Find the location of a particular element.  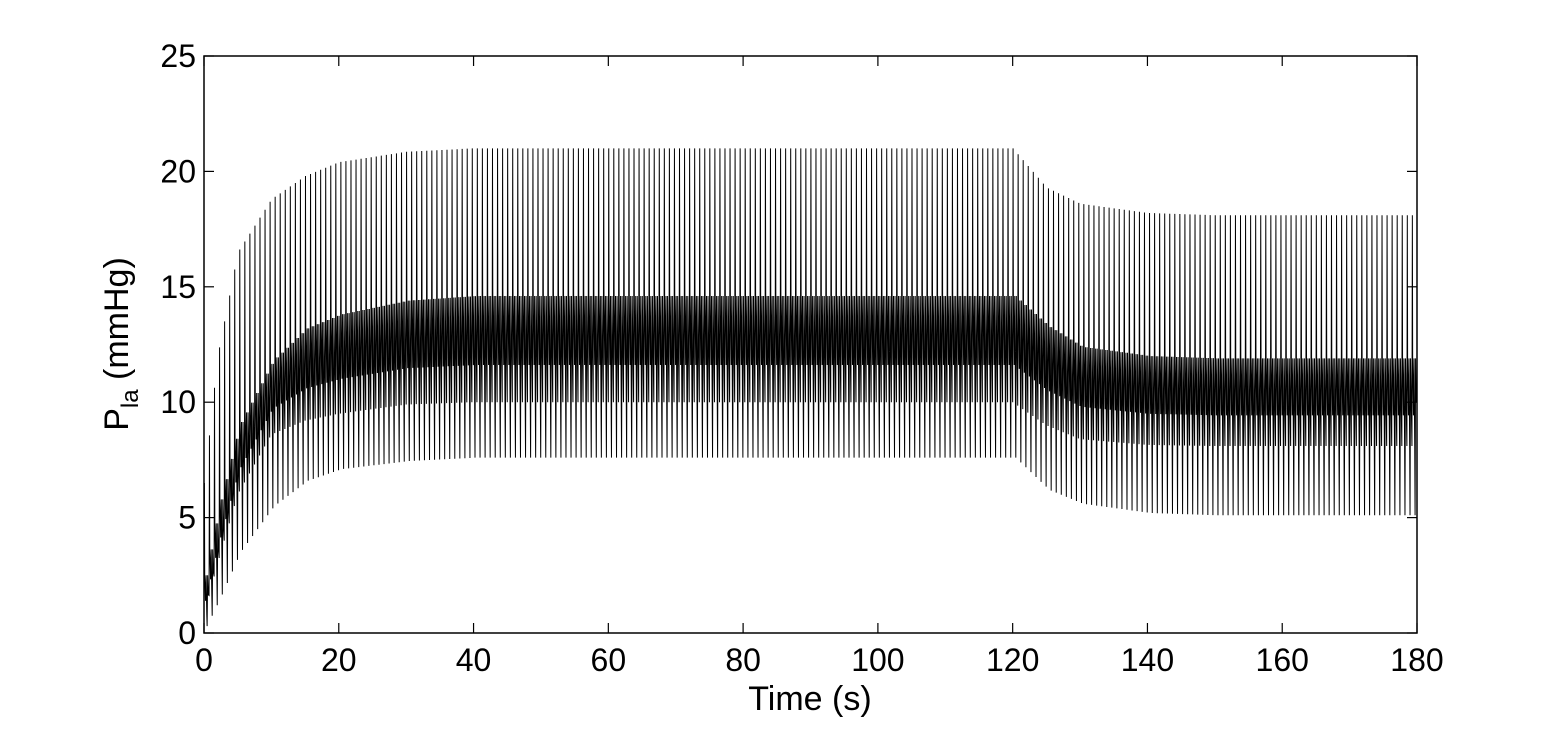

y-axis-title-subscript: la is located at coordinates (130, 398).